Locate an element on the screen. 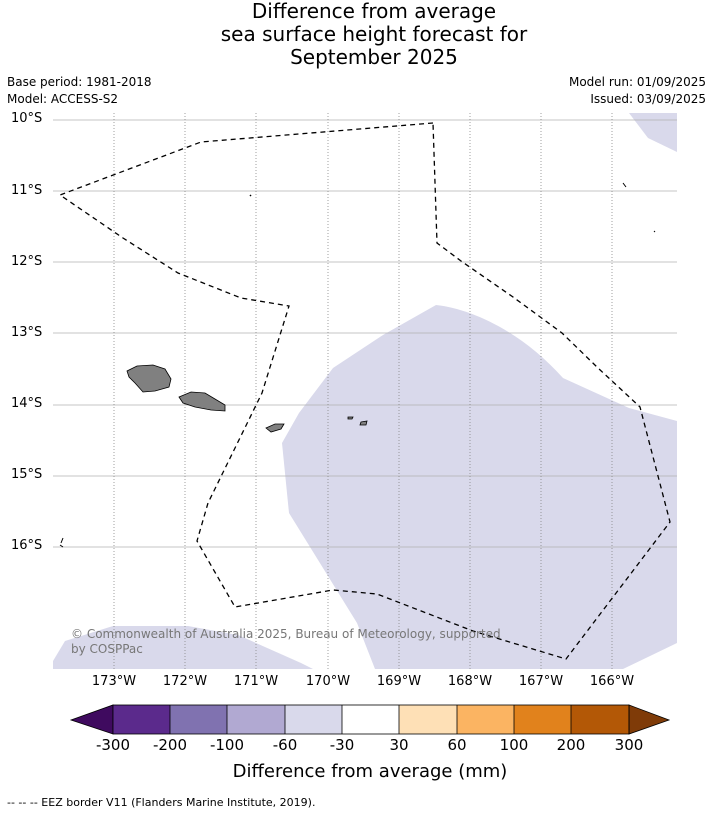 This screenshot has width=713, height=816. island-savaii is located at coordinates (149, 378).